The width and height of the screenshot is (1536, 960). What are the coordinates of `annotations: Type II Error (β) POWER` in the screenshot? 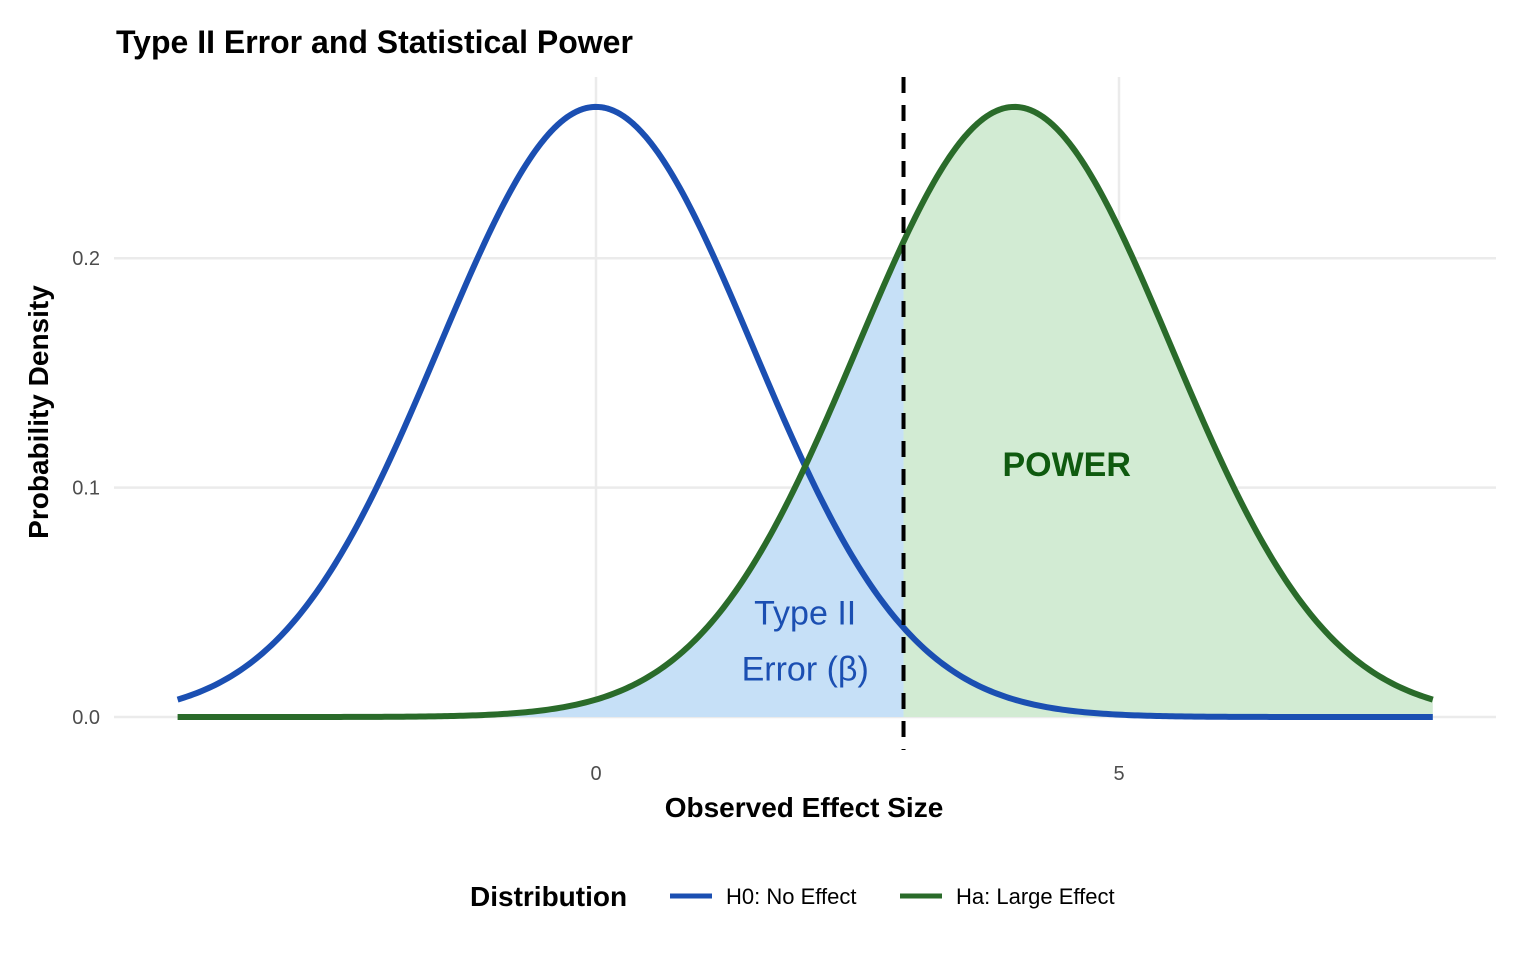 It's located at (936, 567).